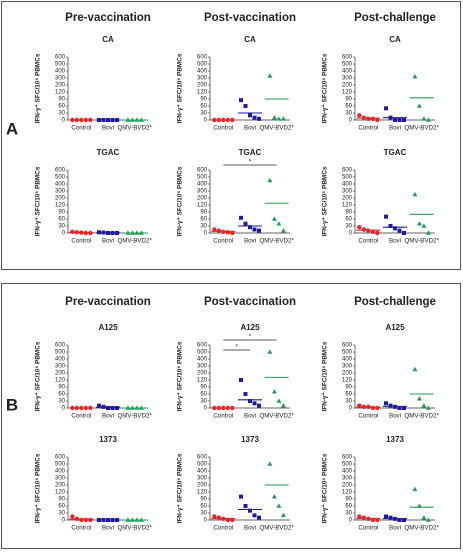 The height and width of the screenshot is (555, 463). Describe the element at coordinates (395, 327) in the screenshot. I see `chart-title: A125` at that location.